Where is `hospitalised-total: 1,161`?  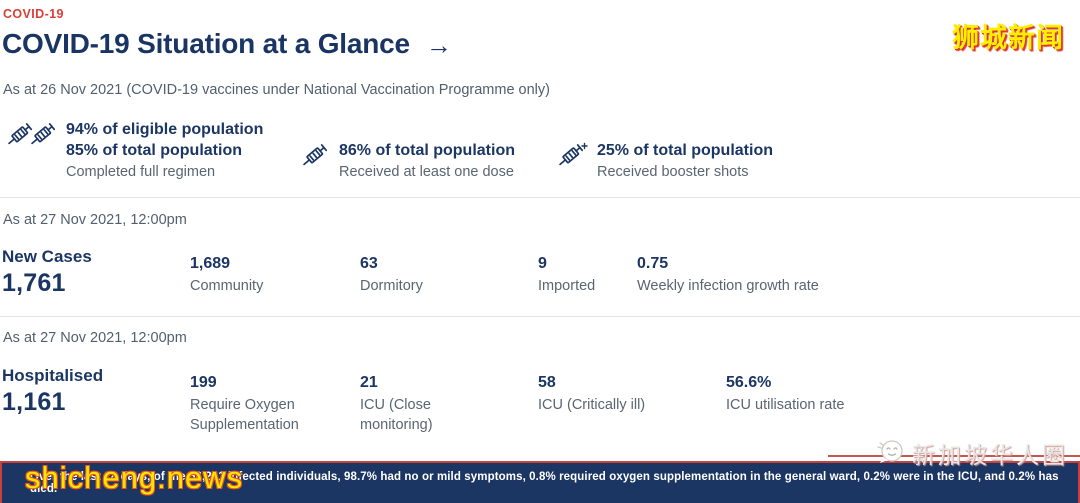 hospitalised-total: 1,161 is located at coordinates (34, 402).